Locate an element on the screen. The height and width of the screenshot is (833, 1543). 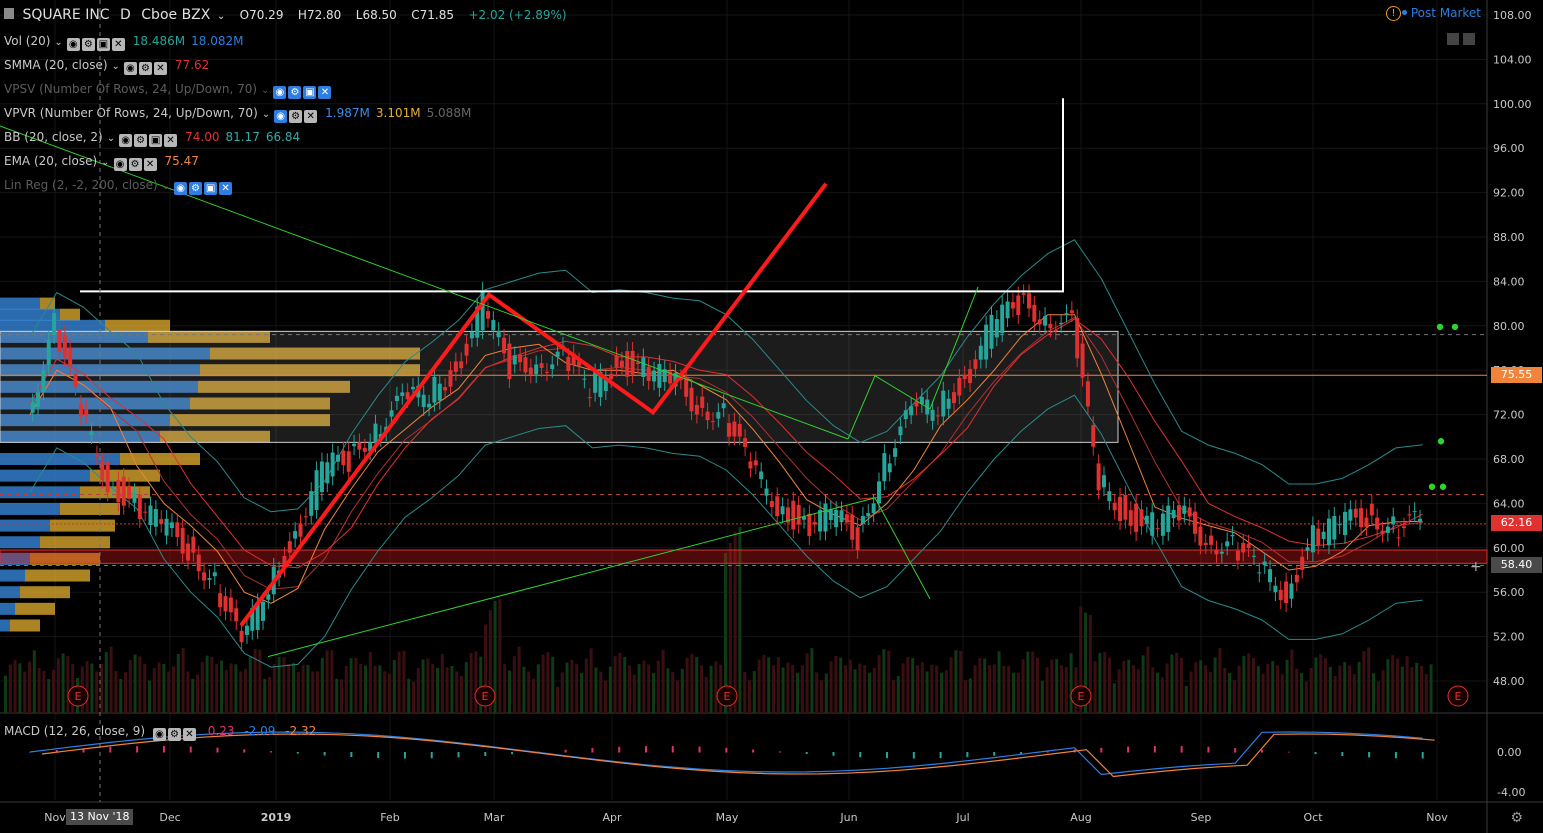
indicator-label: BB (20, close, 2) is located at coordinates (53, 137).